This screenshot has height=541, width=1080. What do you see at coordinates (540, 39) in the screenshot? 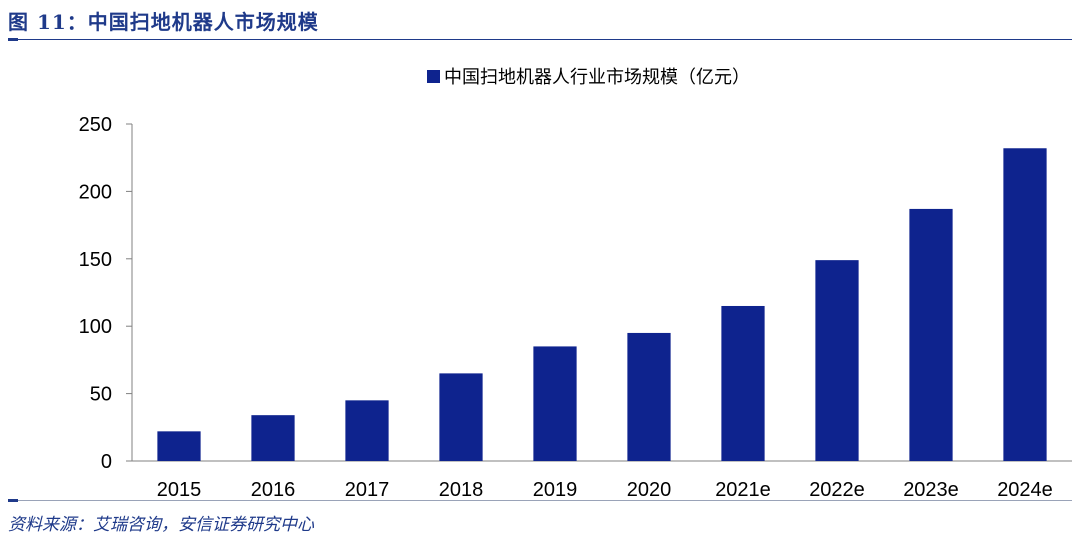
I see `title-divider` at bounding box center [540, 39].